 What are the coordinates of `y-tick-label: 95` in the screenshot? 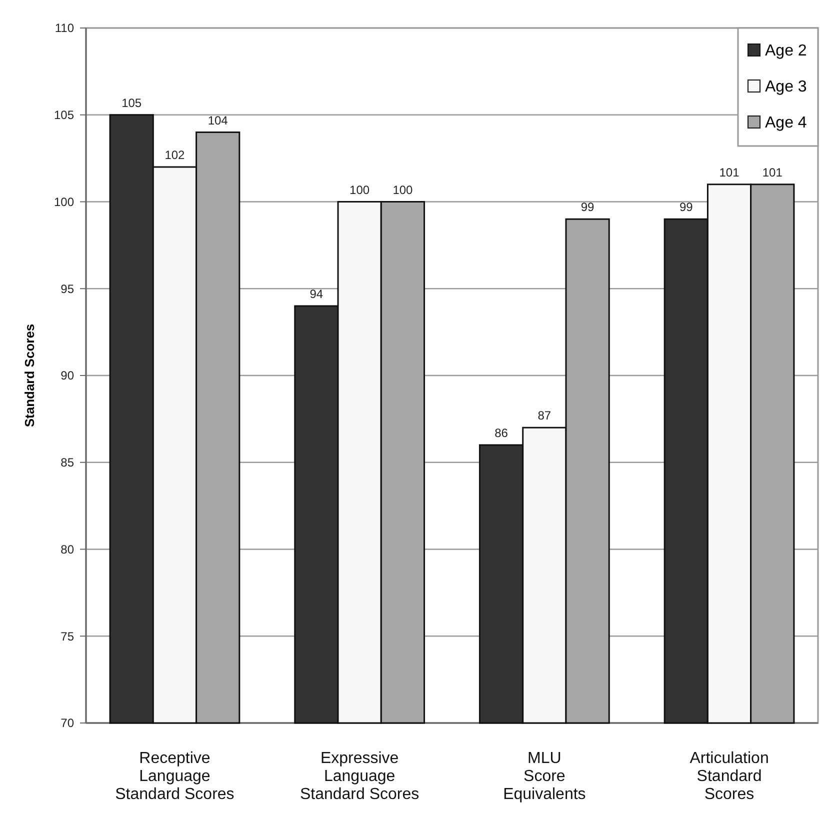 It's located at (67, 289).